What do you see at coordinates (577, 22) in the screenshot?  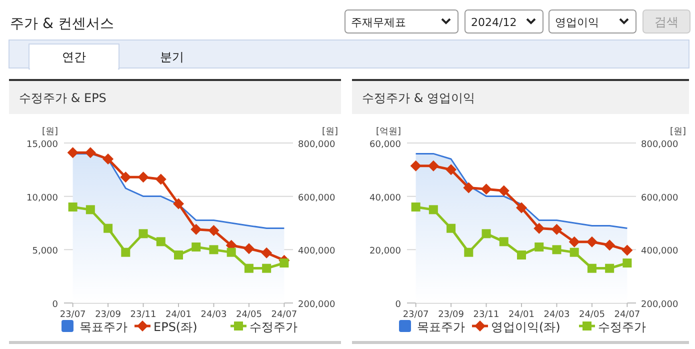 I see `text: 영업이익` at bounding box center [577, 22].